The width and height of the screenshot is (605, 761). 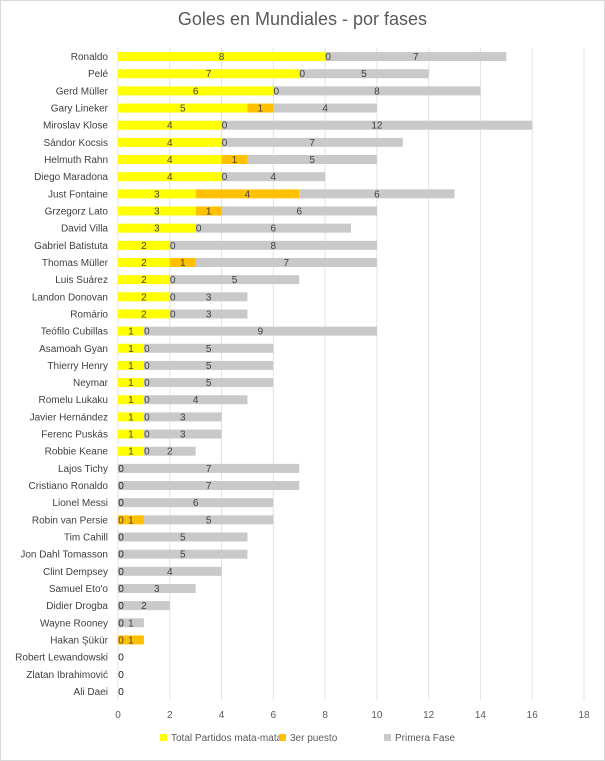 I want to click on category-label: Grzegorz Lato, so click(x=77, y=212).